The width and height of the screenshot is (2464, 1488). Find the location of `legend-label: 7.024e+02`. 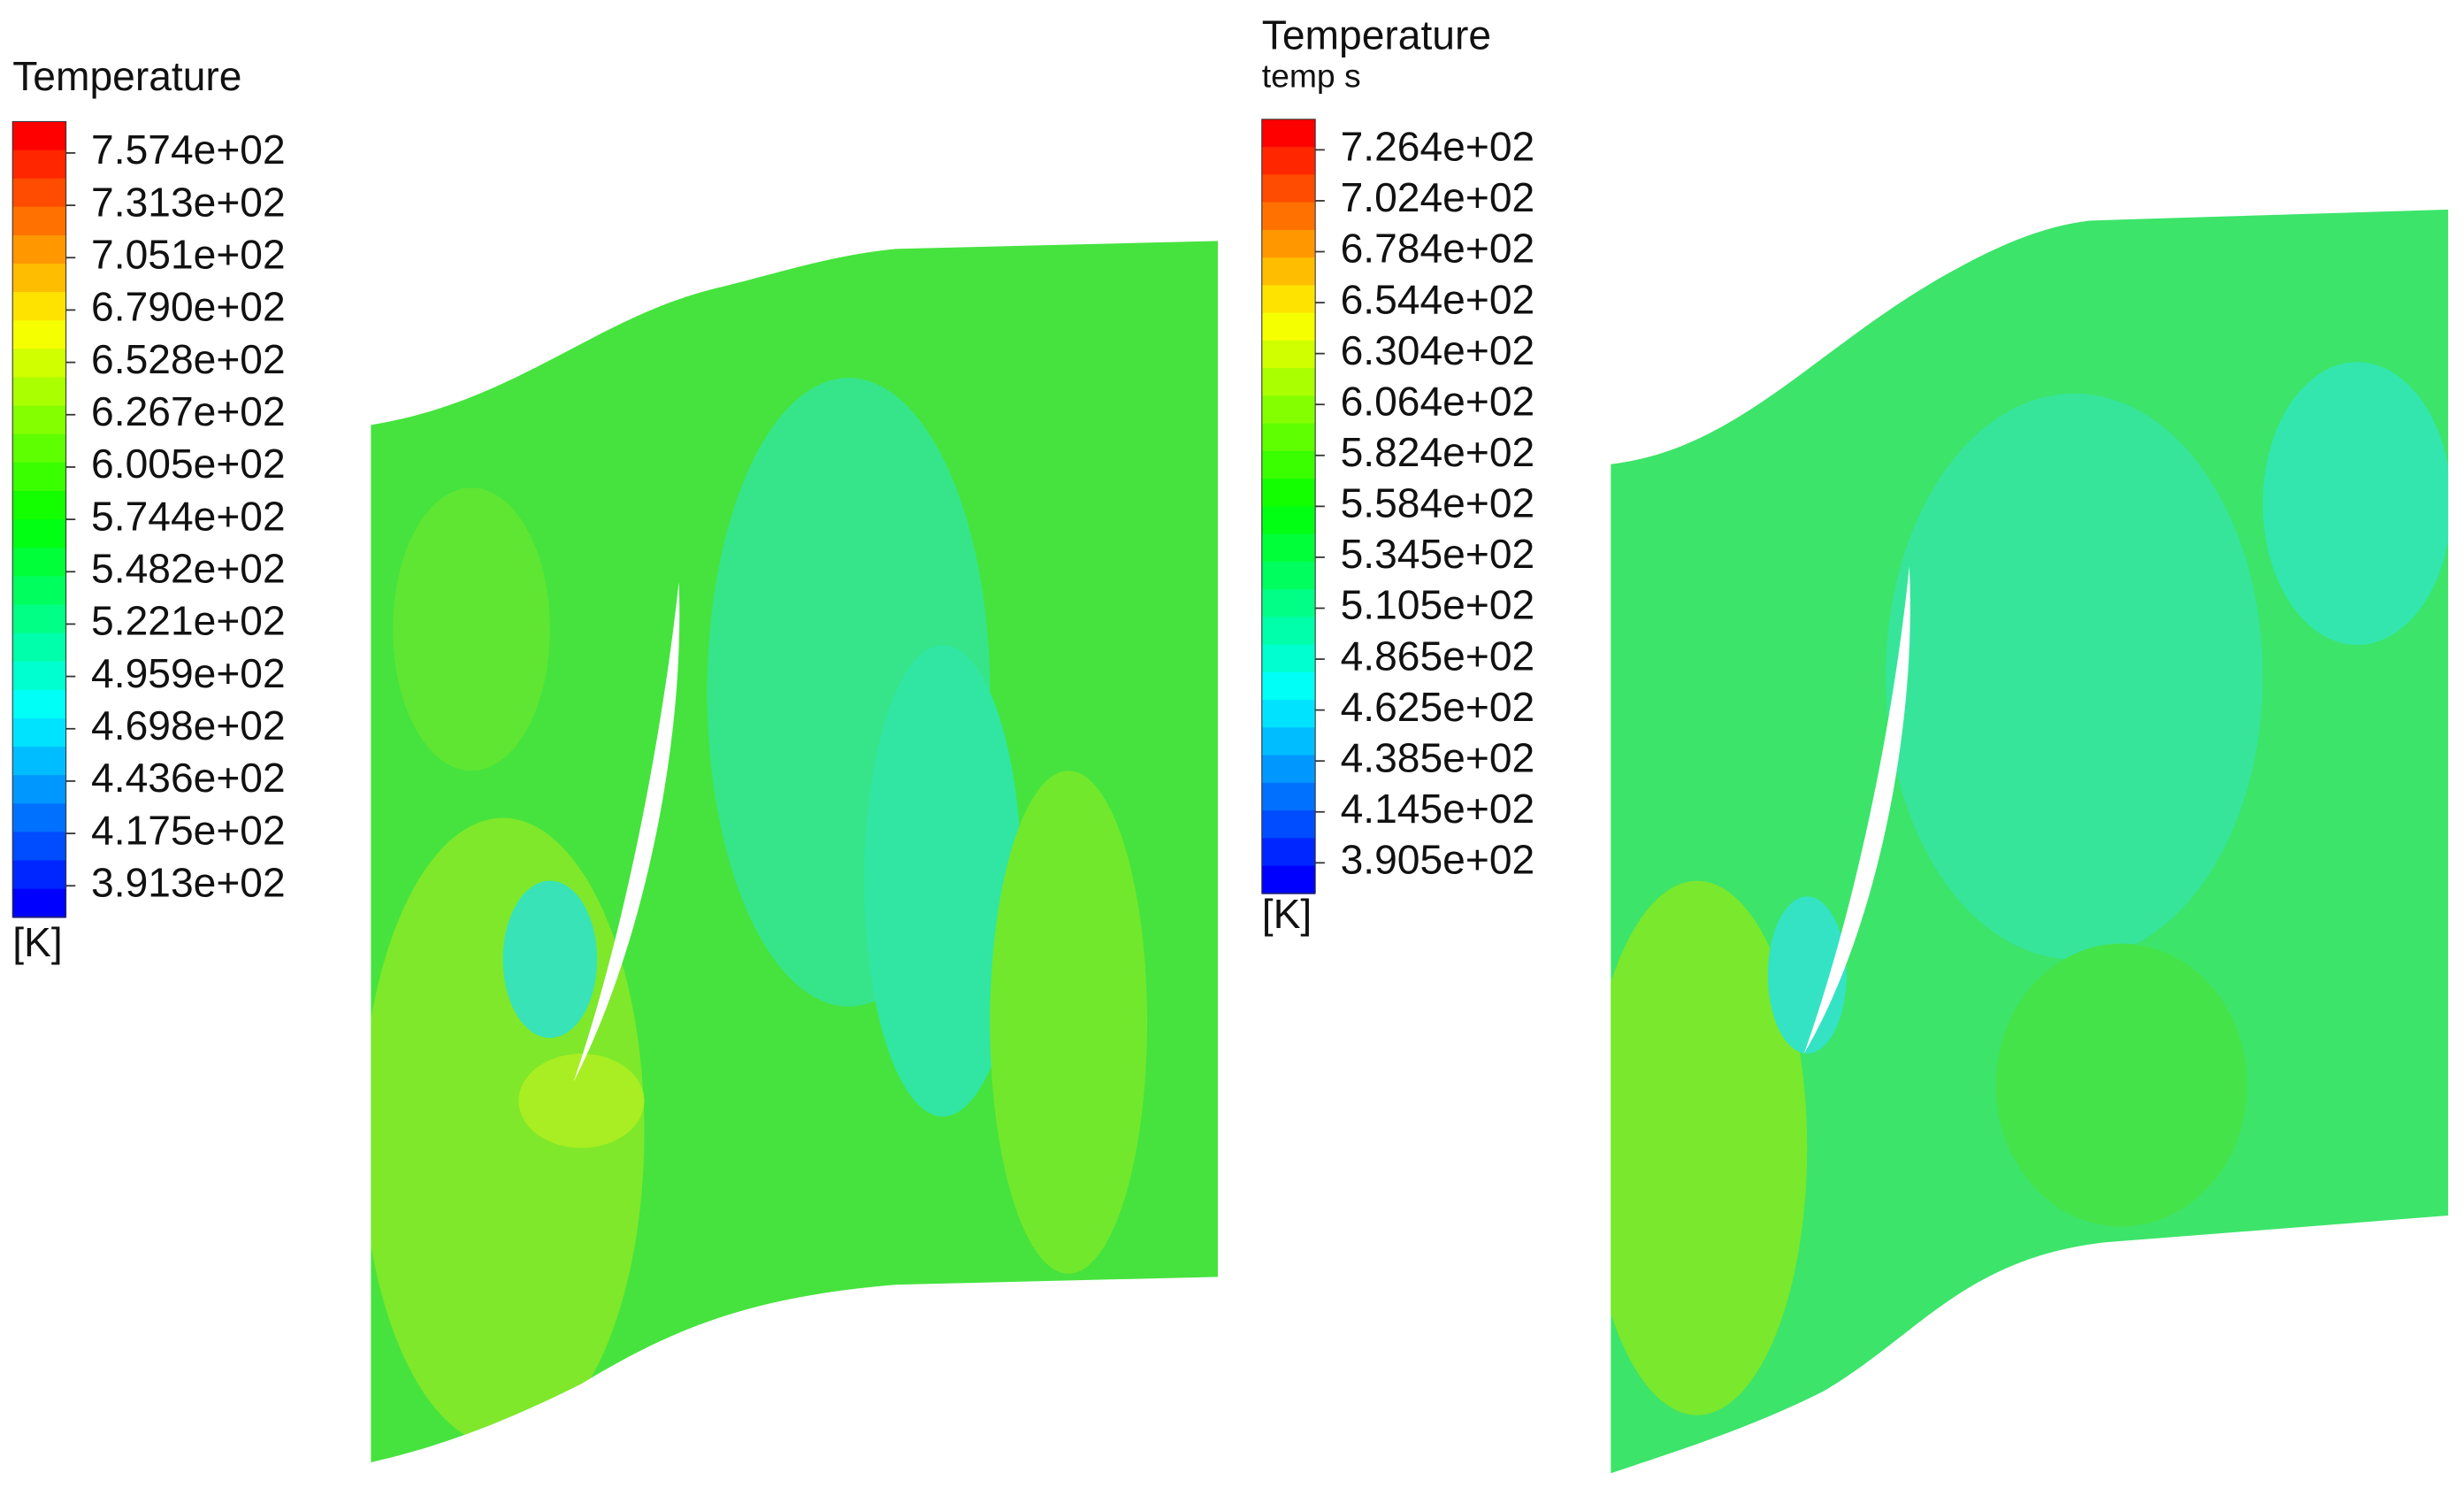

legend-label: 7.024e+02 is located at coordinates (1438, 197).